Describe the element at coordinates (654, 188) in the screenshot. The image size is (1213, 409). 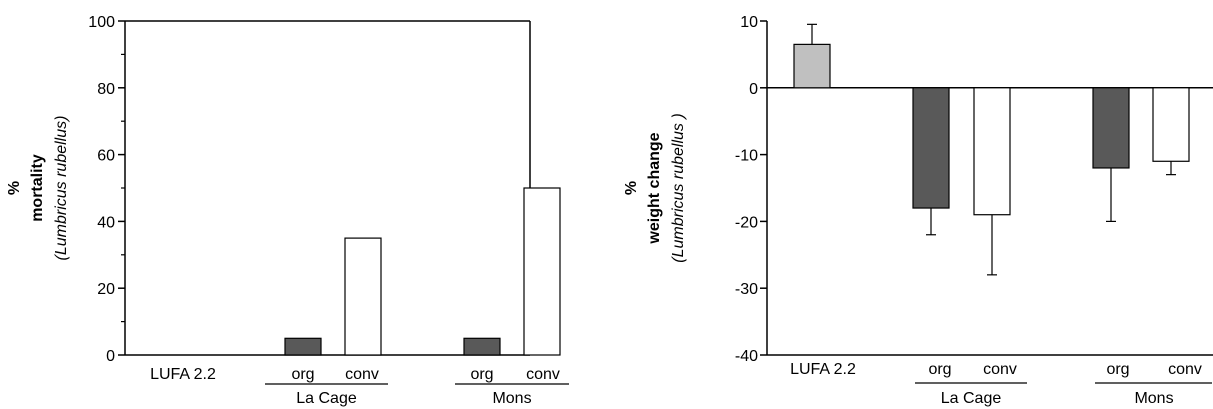
I see `y-axis-label: weight change` at that location.